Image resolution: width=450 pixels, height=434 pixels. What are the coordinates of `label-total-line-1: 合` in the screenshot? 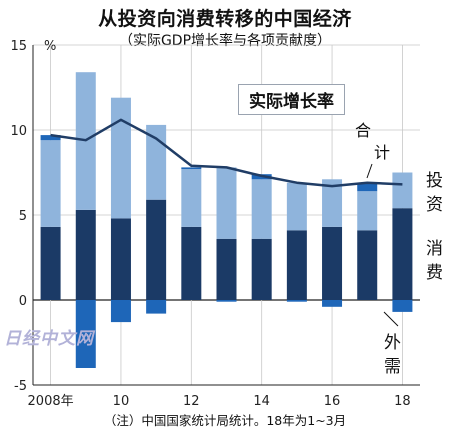 It's located at (363, 130).